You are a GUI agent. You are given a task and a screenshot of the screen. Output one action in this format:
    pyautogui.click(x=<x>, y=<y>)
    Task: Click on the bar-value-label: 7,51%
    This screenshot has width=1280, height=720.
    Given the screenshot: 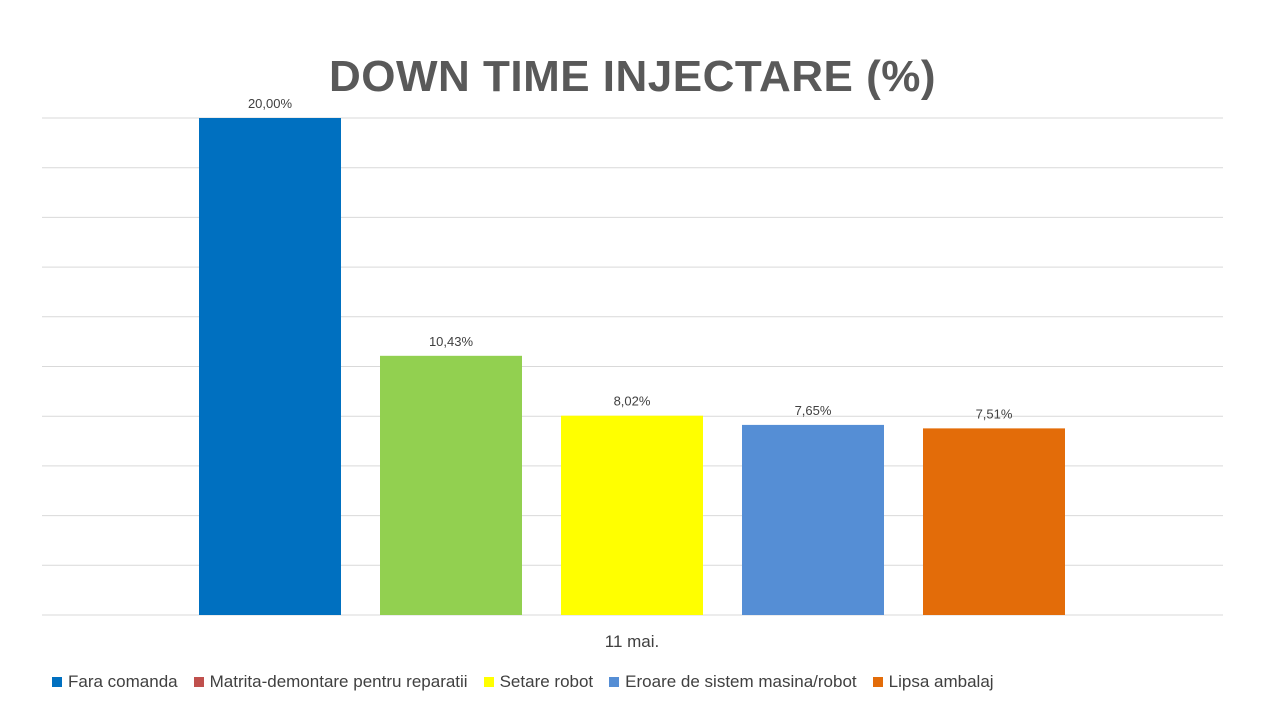 What is the action you would take?
    pyautogui.click(x=994, y=413)
    